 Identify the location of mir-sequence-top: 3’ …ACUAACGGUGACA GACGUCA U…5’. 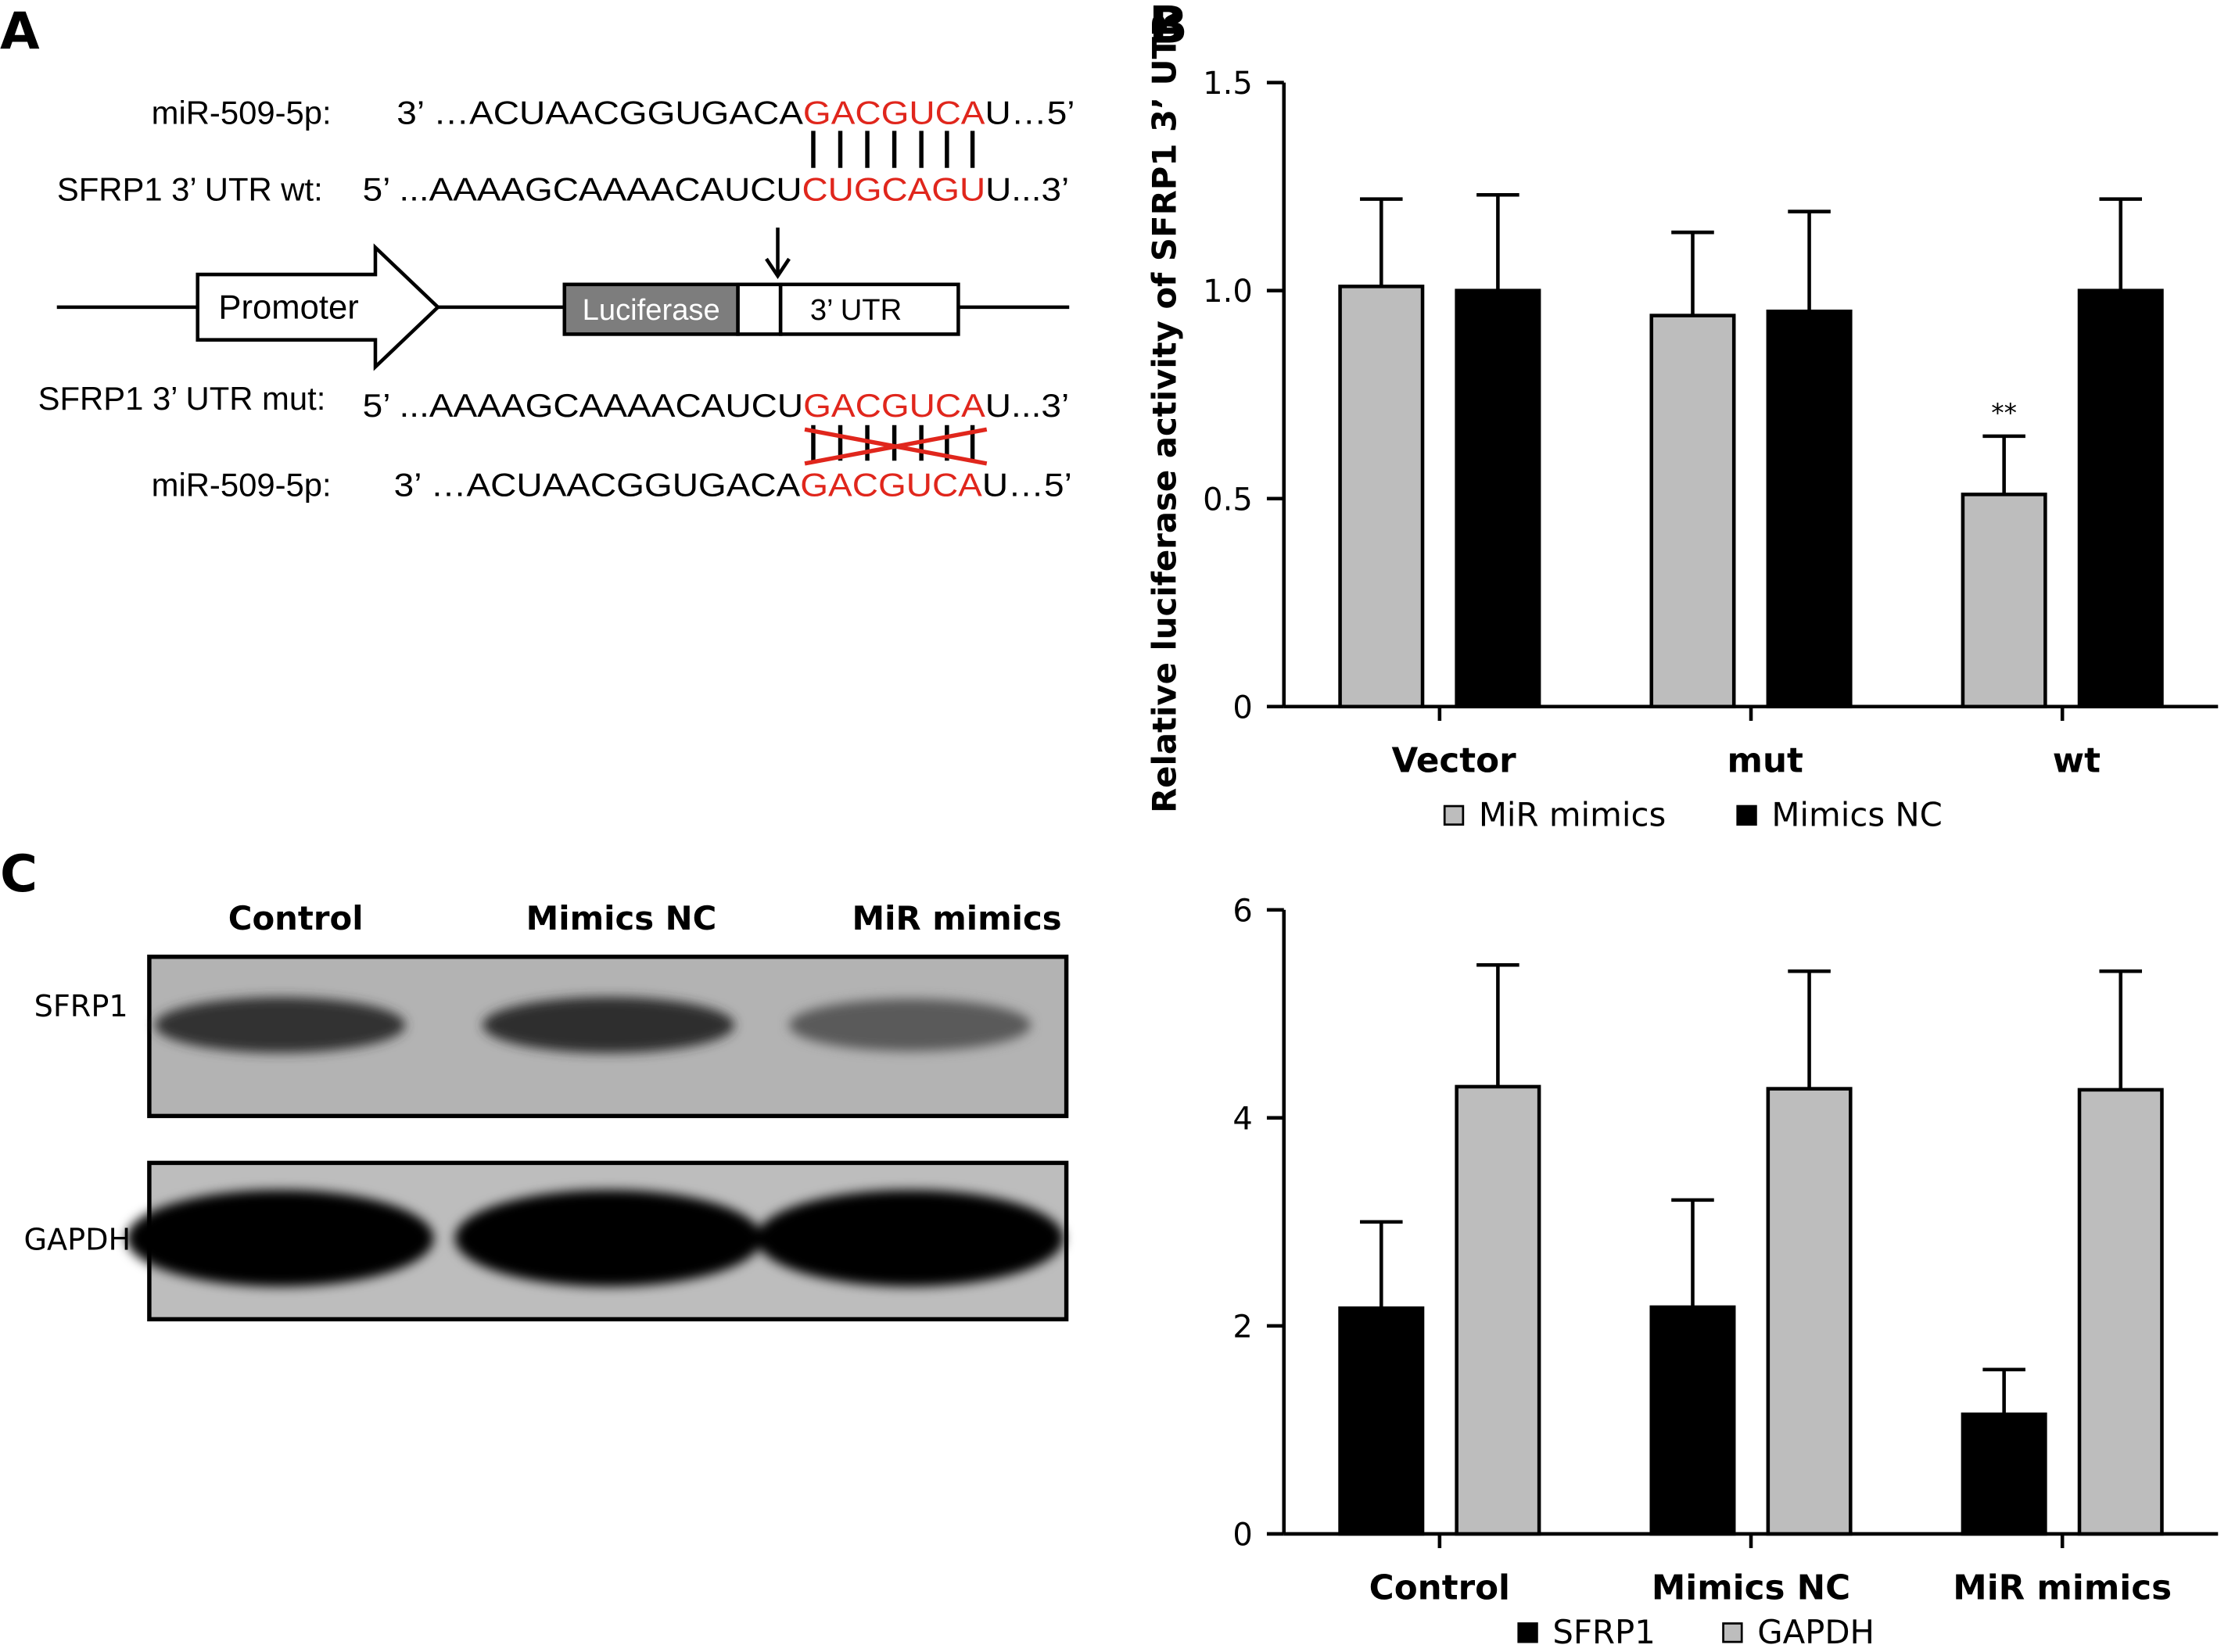
(735, 112).